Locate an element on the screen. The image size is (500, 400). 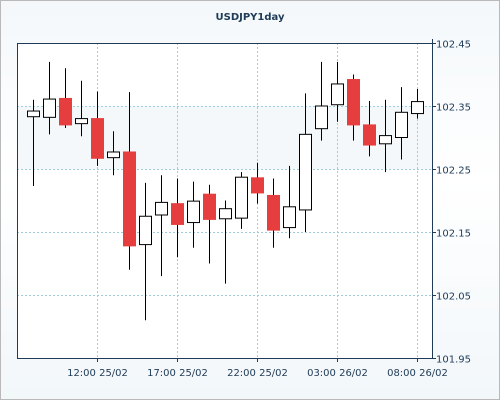
y-tick-label: 102.15 is located at coordinates (453, 234).